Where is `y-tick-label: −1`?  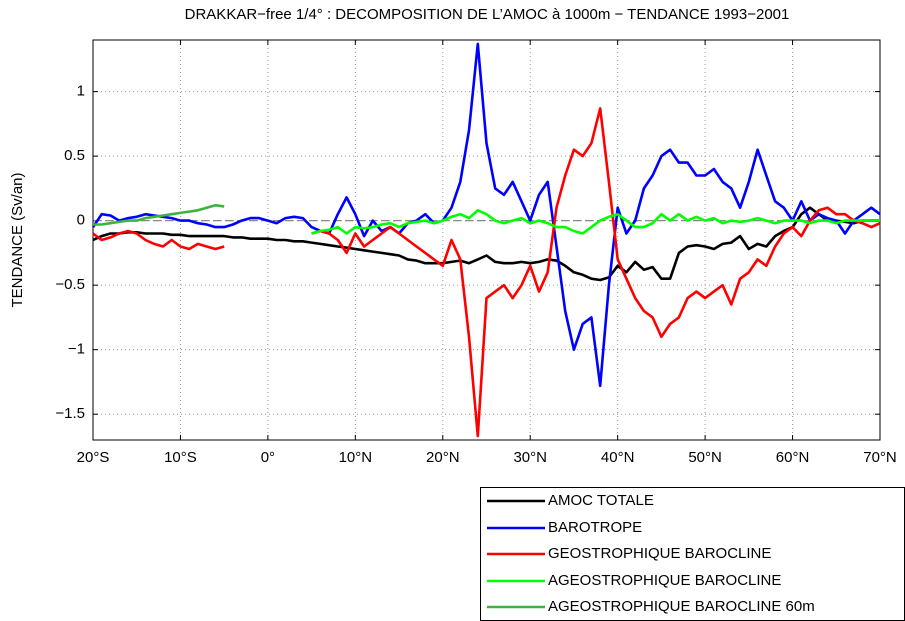 y-tick-label: −1 is located at coordinates (76, 349).